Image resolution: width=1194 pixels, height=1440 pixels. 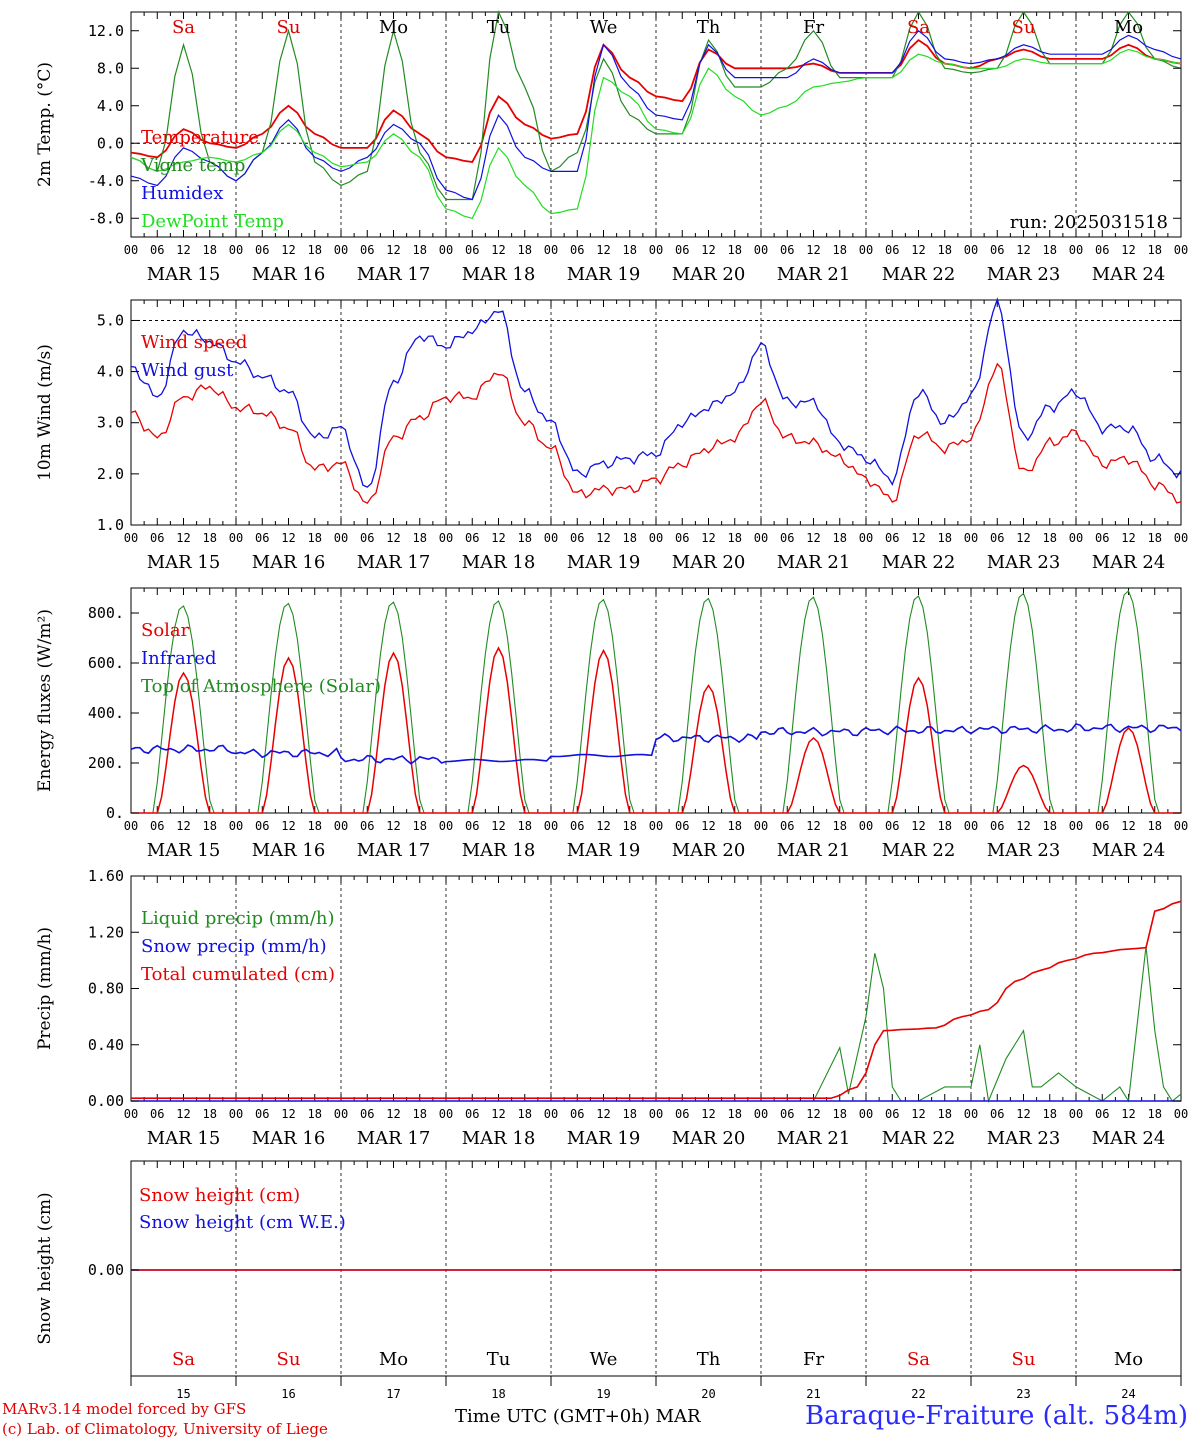 I want to click on y-tick-label: 1.20, so click(x=106, y=932).